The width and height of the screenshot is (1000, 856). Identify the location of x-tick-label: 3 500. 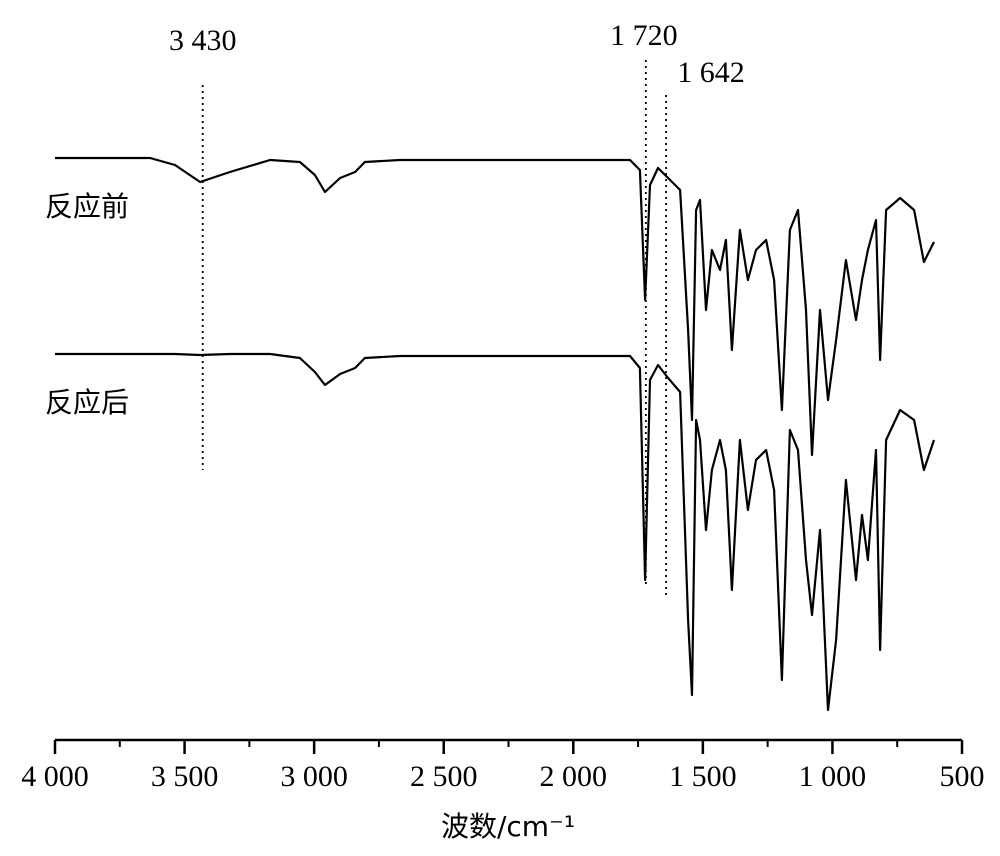
(185, 776).